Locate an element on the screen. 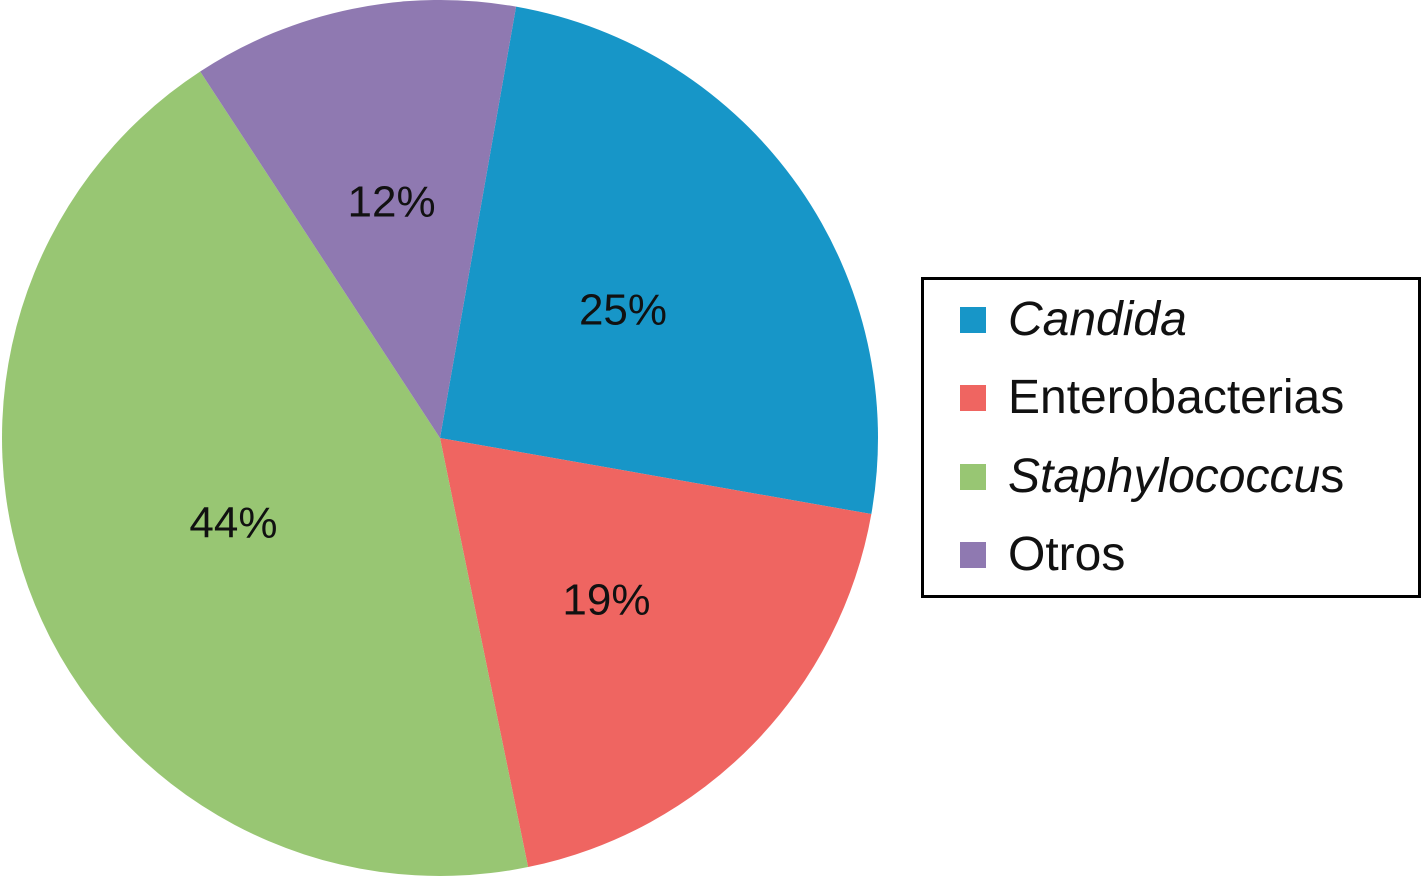 The height and width of the screenshot is (879, 1426). legend-item-staphylococcus: Staphylococcus is located at coordinates (1152, 477).